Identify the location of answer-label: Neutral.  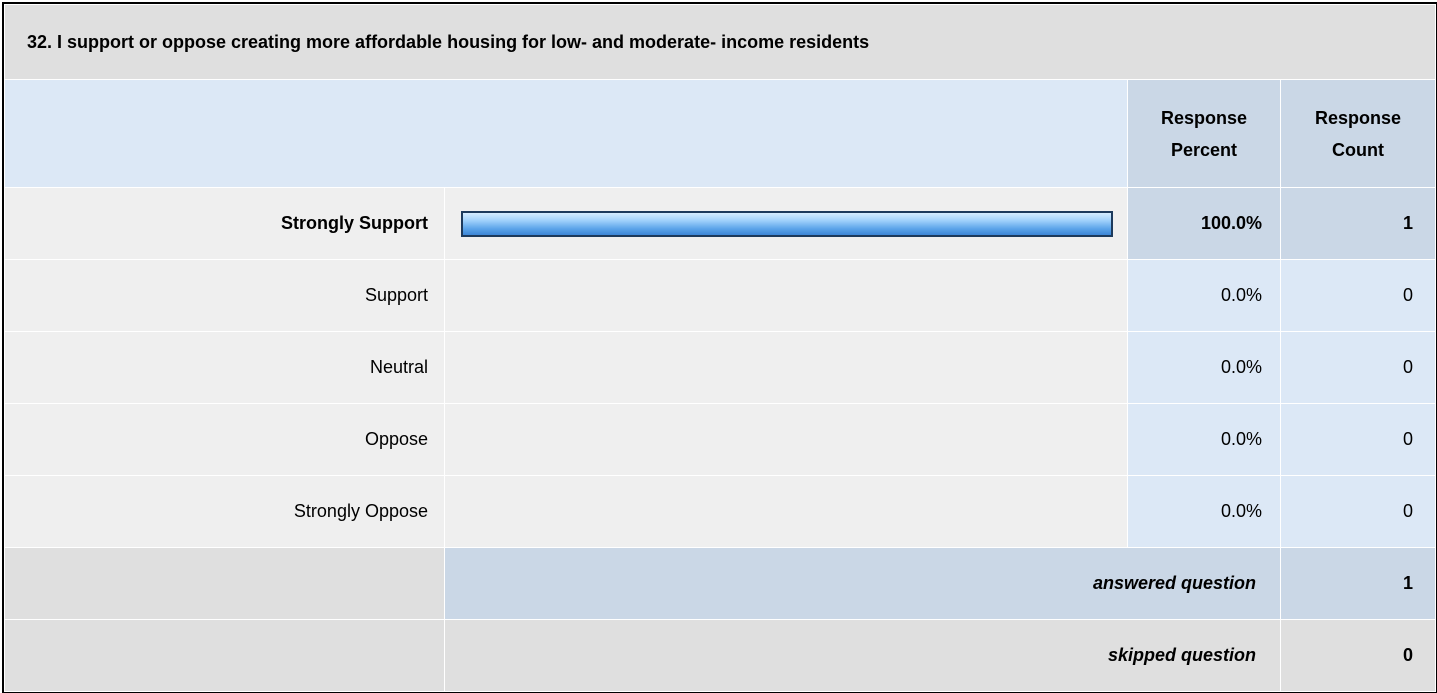
(224, 367).